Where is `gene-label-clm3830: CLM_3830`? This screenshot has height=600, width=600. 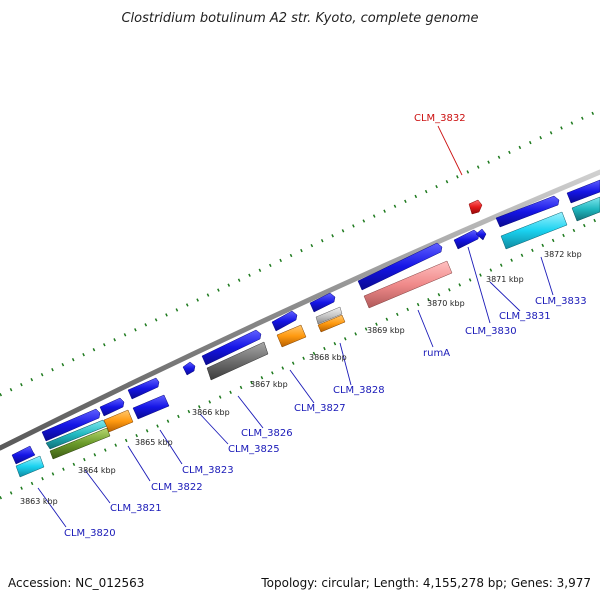
gene-label-clm3830: CLM_3830 is located at coordinates (491, 331).